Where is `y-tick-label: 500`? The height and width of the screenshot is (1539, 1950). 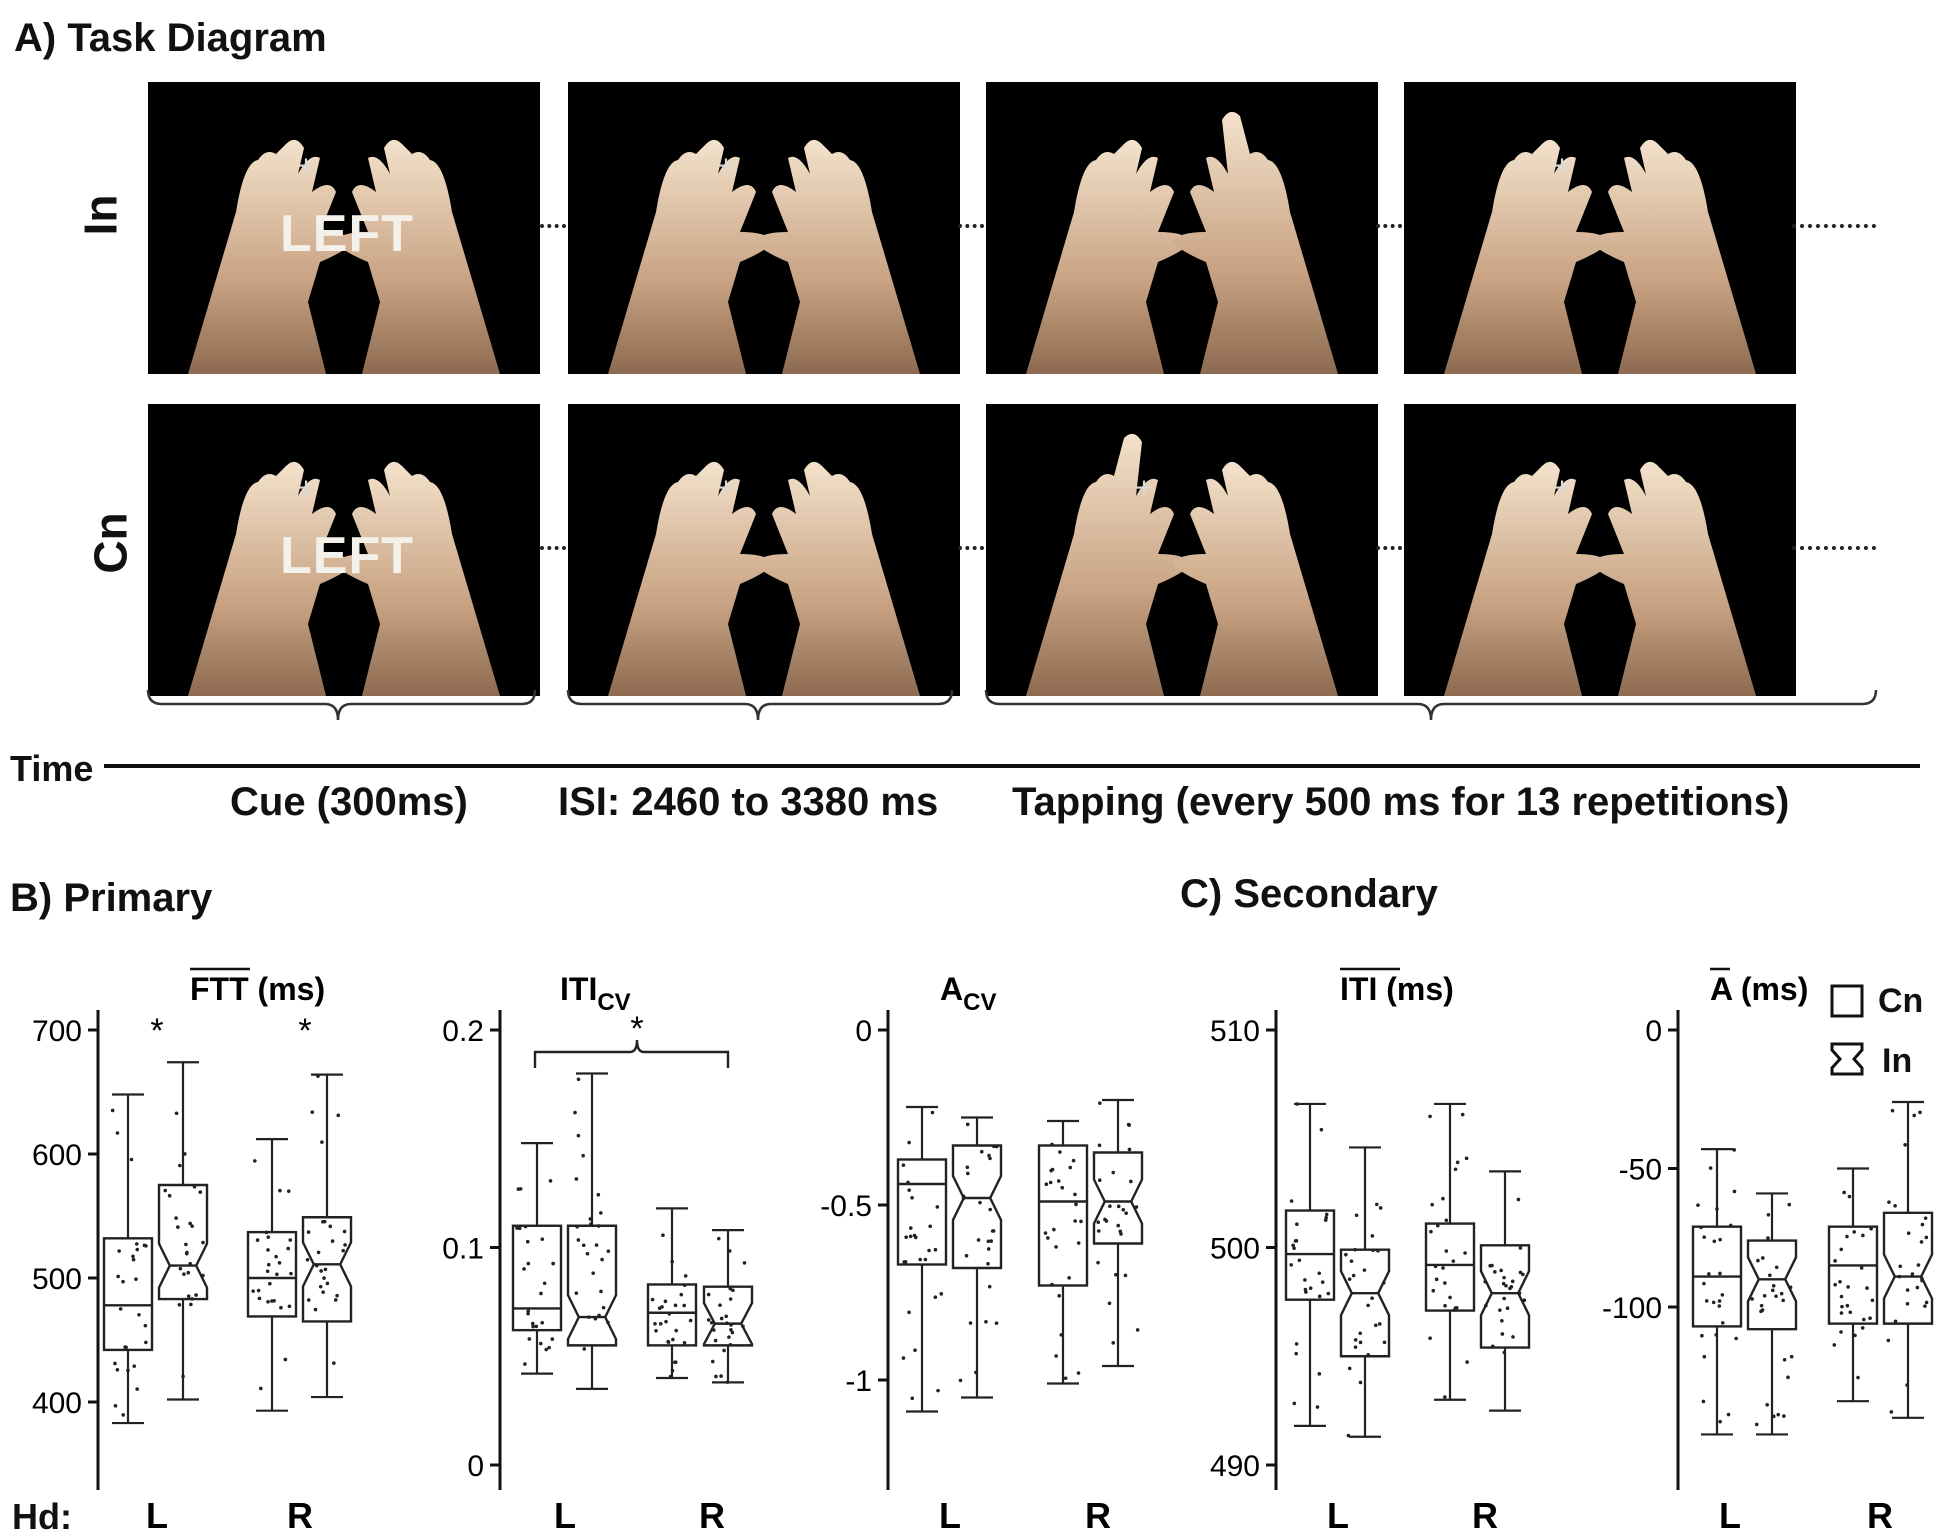 y-tick-label: 500 is located at coordinates (1235, 1249).